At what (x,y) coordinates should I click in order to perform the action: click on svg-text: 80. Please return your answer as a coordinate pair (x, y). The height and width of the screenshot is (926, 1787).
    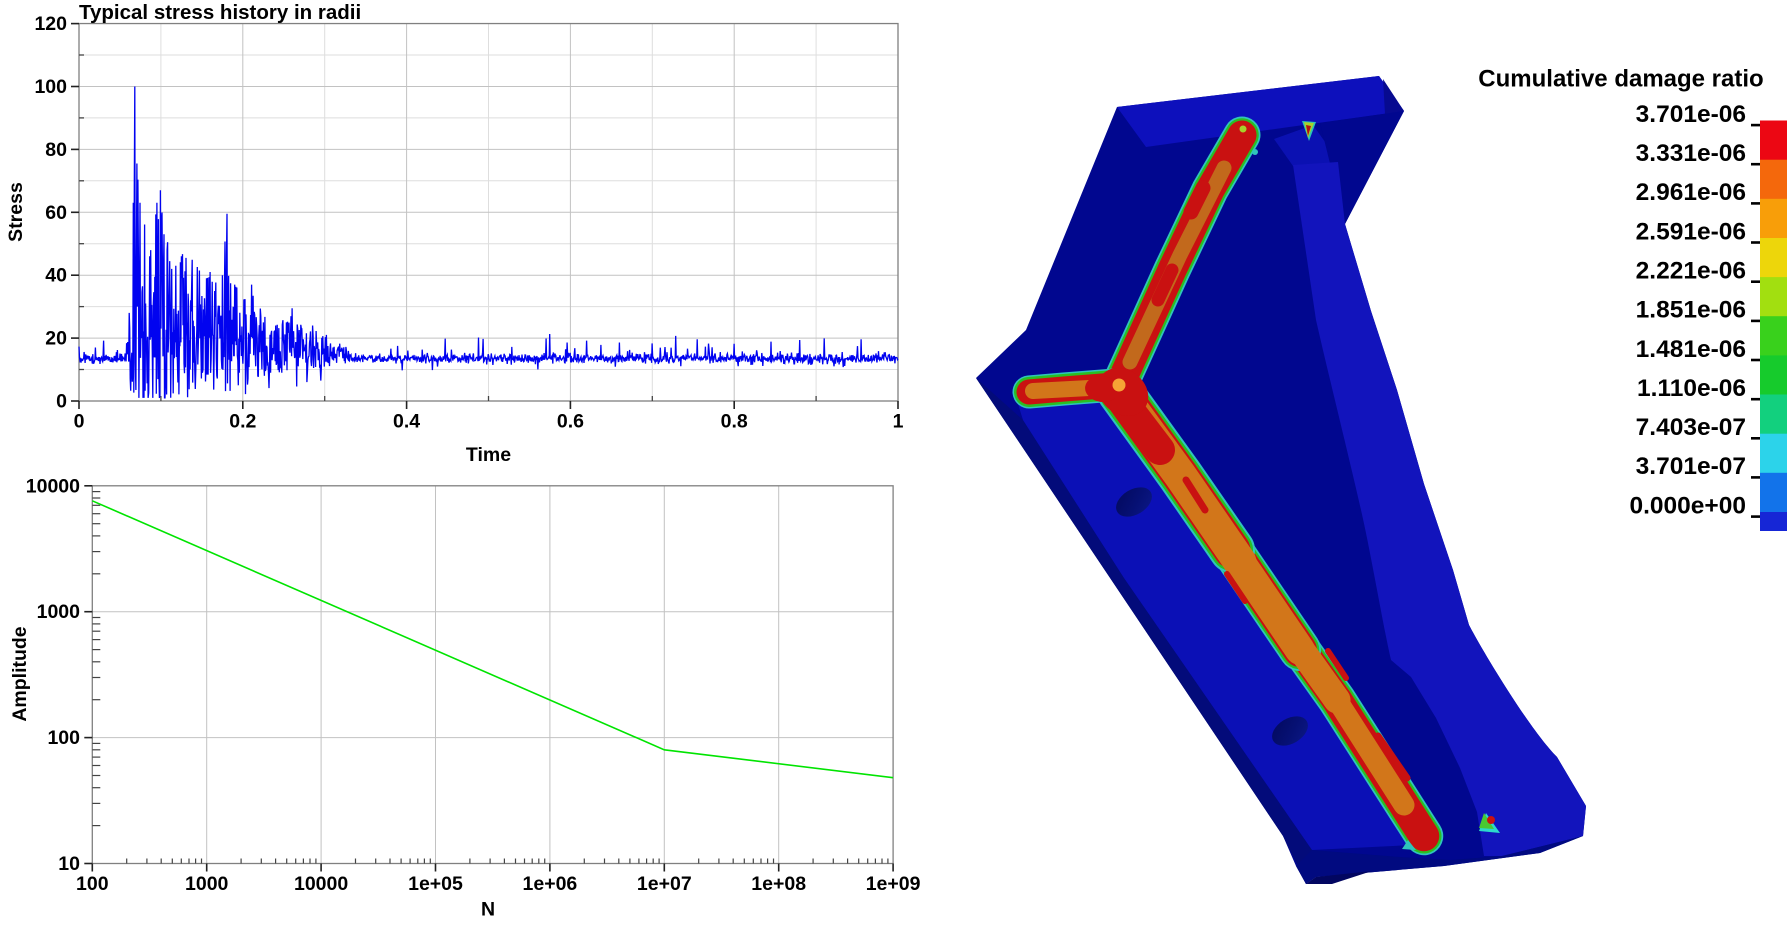
    Looking at the image, I should click on (56, 150).